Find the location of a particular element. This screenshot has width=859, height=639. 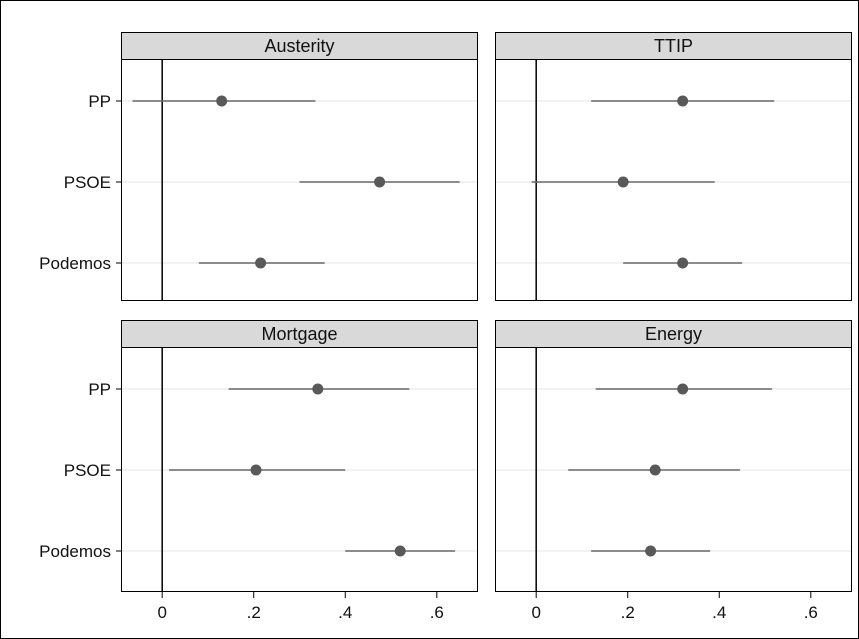

facet-title: Austerity is located at coordinates (299, 46).